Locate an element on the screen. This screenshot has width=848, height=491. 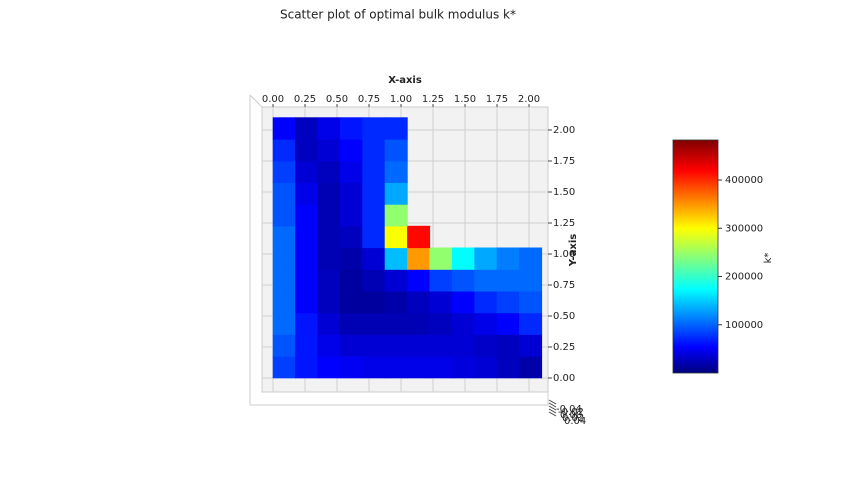
x-tick-label: 1.25 is located at coordinates (433, 99).